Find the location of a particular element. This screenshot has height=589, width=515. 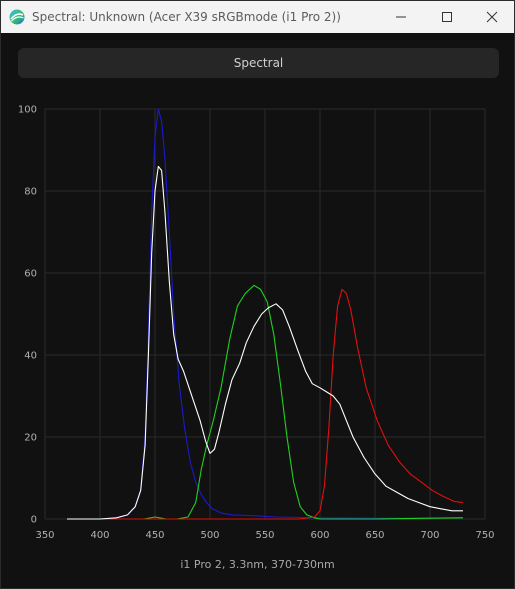

x-tick-label: 700 is located at coordinates (429, 535).